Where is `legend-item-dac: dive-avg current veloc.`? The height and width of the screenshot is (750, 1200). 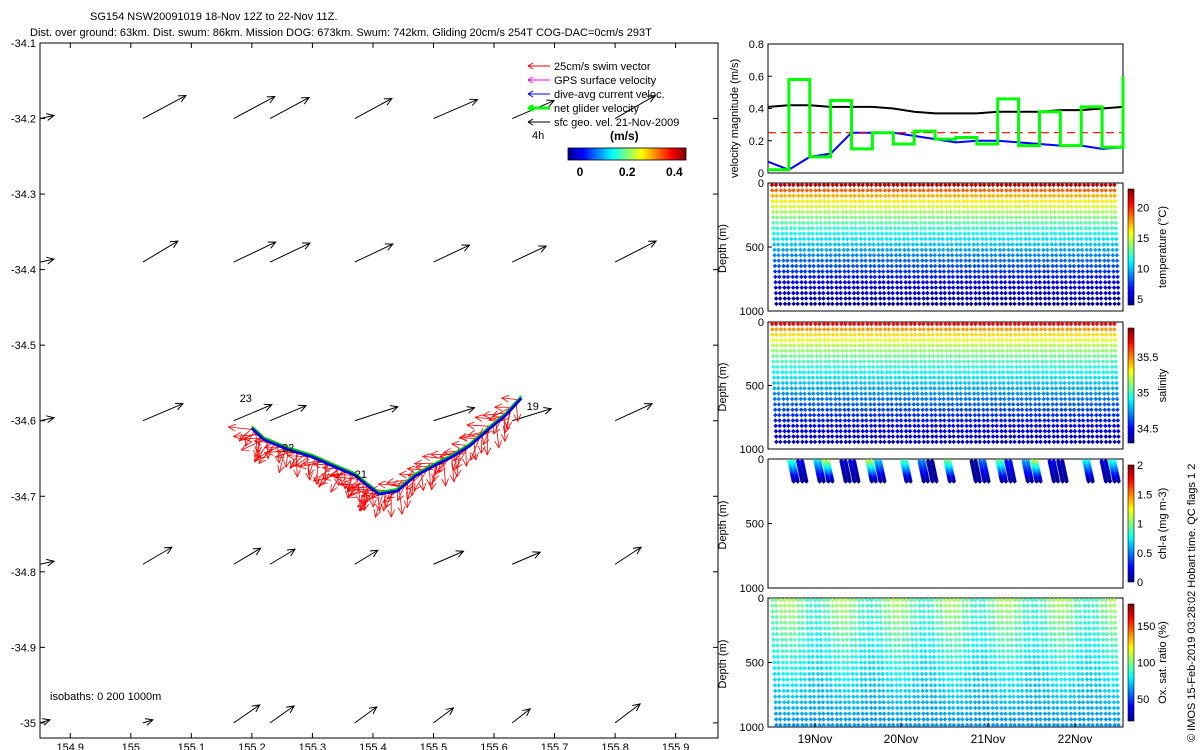
legend-item-dac: dive-avg current veloc. is located at coordinates (596, 95).